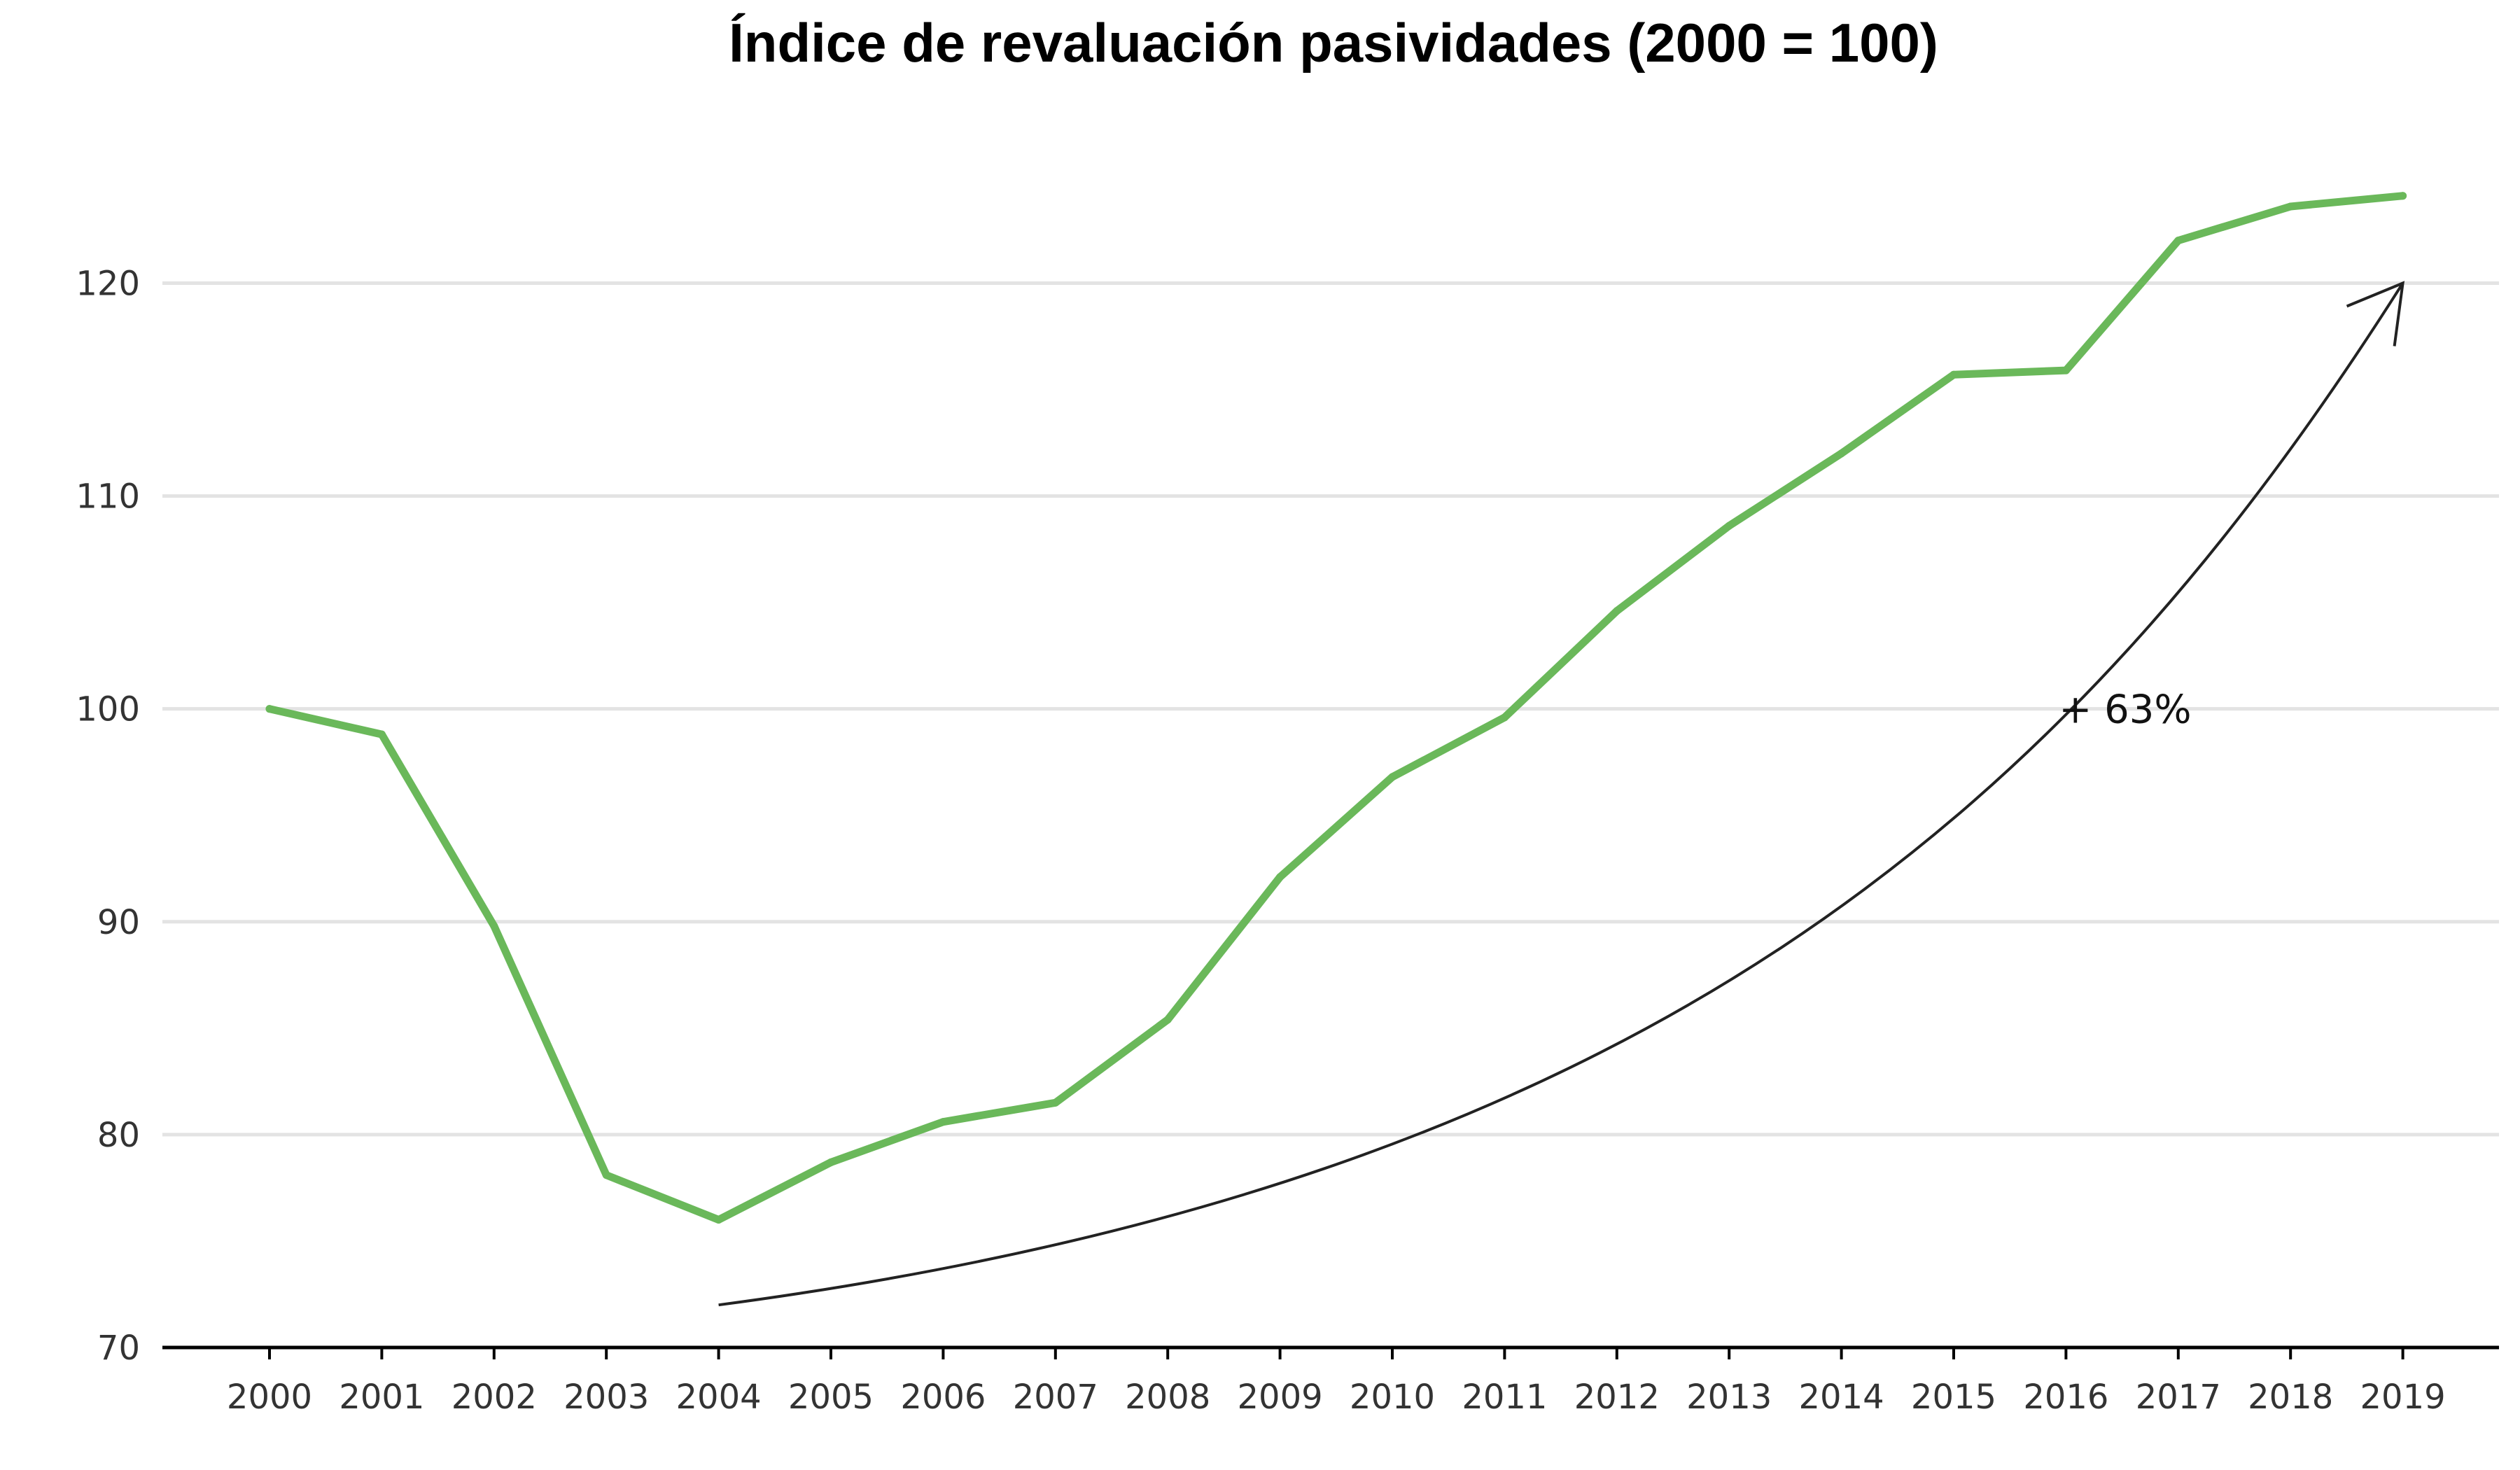 The height and width of the screenshot is (1470, 2520). Describe the element at coordinates (108, 283) in the screenshot. I see `y-tick-label: 120` at that location.